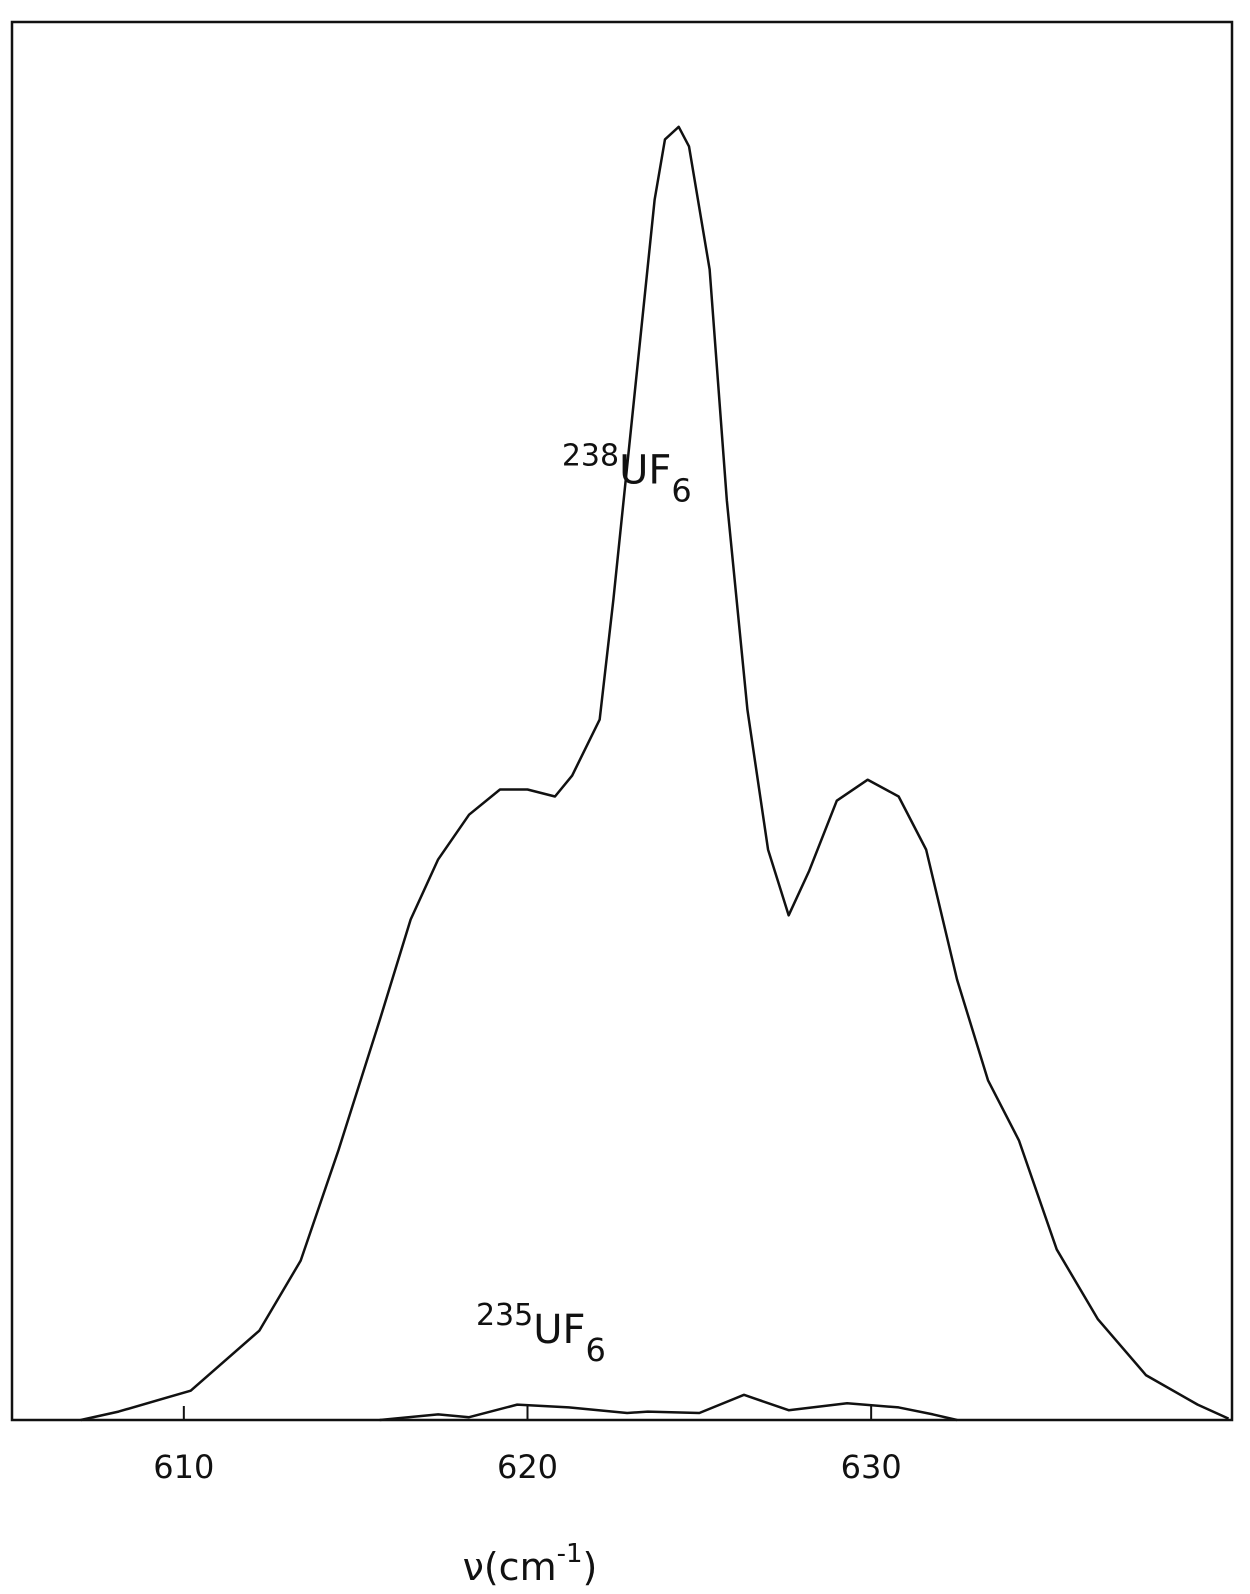 The height and width of the screenshot is (1594, 1250). I want to click on x-tick-label: 610, so click(183, 1467).